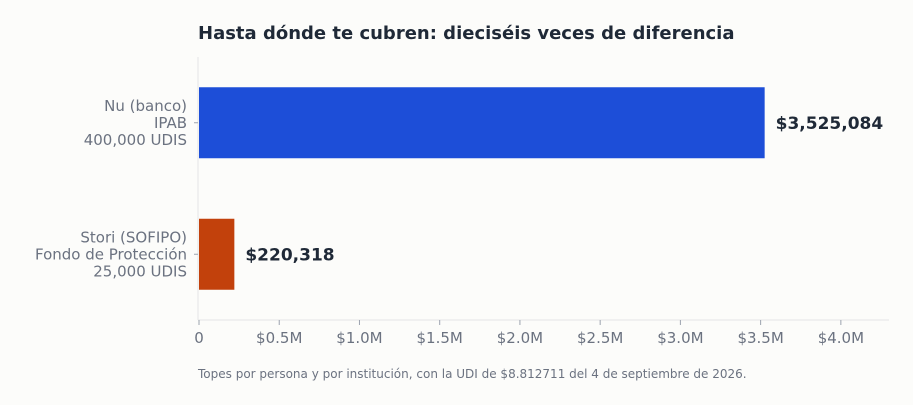  What do you see at coordinates (841, 338) in the screenshot?
I see `x-tick-label-8: $4.0M` at bounding box center [841, 338].